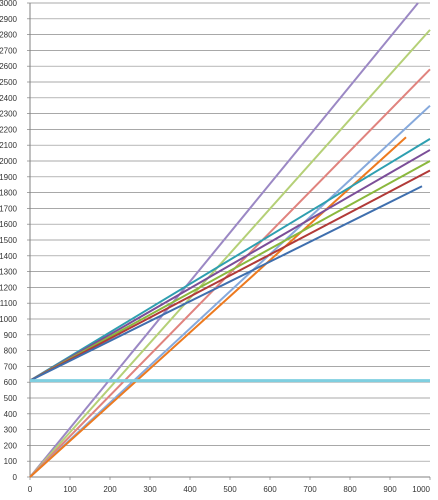 The height and width of the screenshot is (500, 438). I want to click on y-tick-label: 400, so click(11, 414).